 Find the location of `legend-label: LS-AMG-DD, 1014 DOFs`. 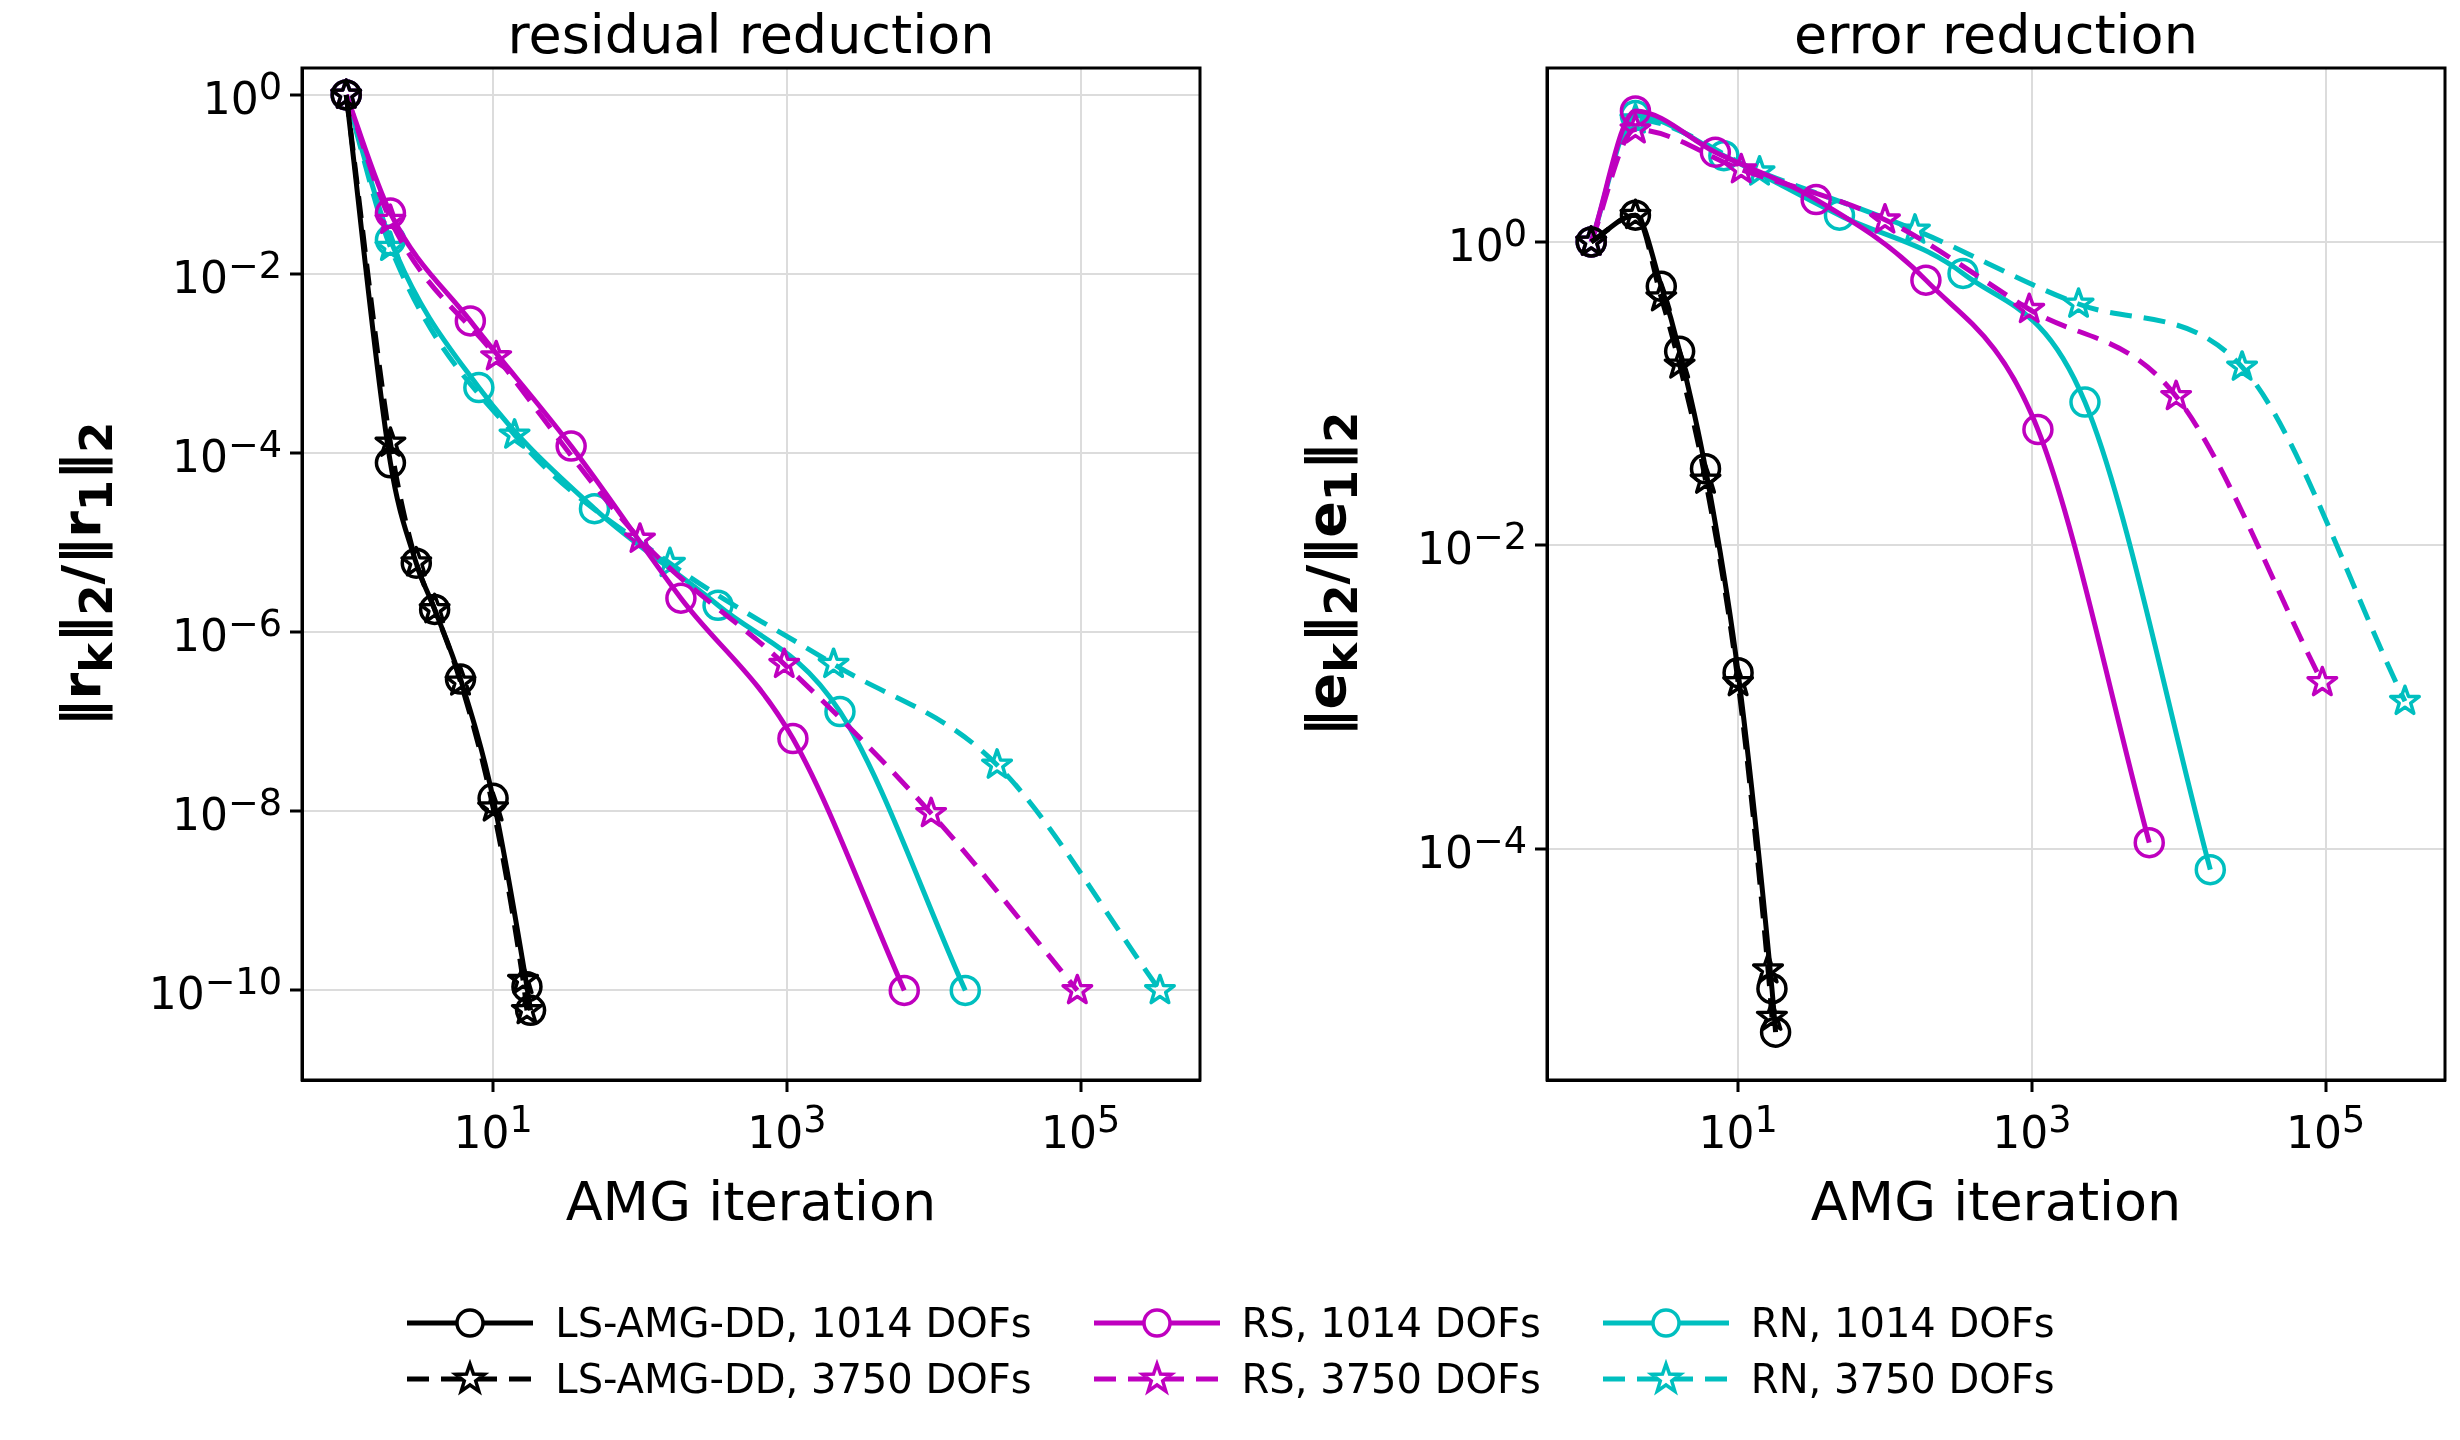

legend-label: LS-AMG-DD, 1014 DOFs is located at coordinates (793, 1323).